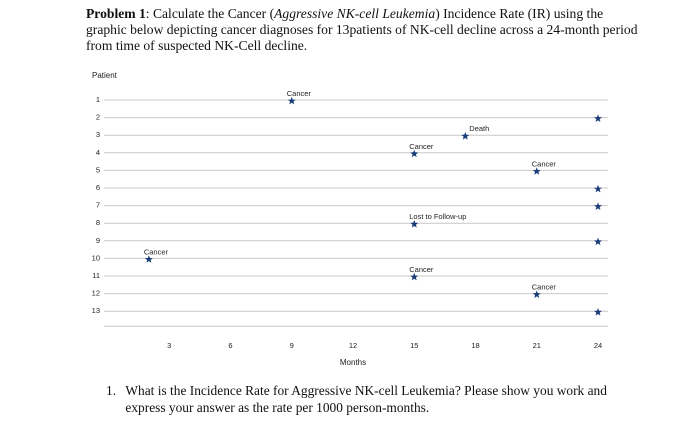 Image resolution: width=700 pixels, height=422 pixels. What do you see at coordinates (210, 13) in the screenshot?
I see `problem-text-a: : Calculate the Cancer (` at bounding box center [210, 13].